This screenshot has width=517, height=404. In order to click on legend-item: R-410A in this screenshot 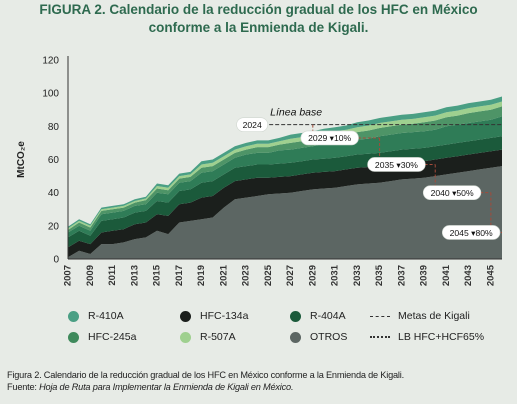, I will do `click(96, 316)`.